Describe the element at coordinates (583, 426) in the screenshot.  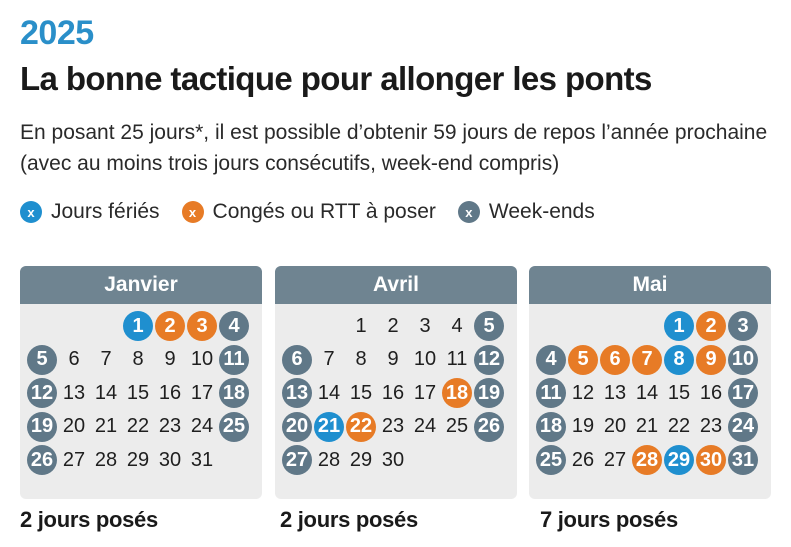
I see `day-mai-19: 19` at that location.